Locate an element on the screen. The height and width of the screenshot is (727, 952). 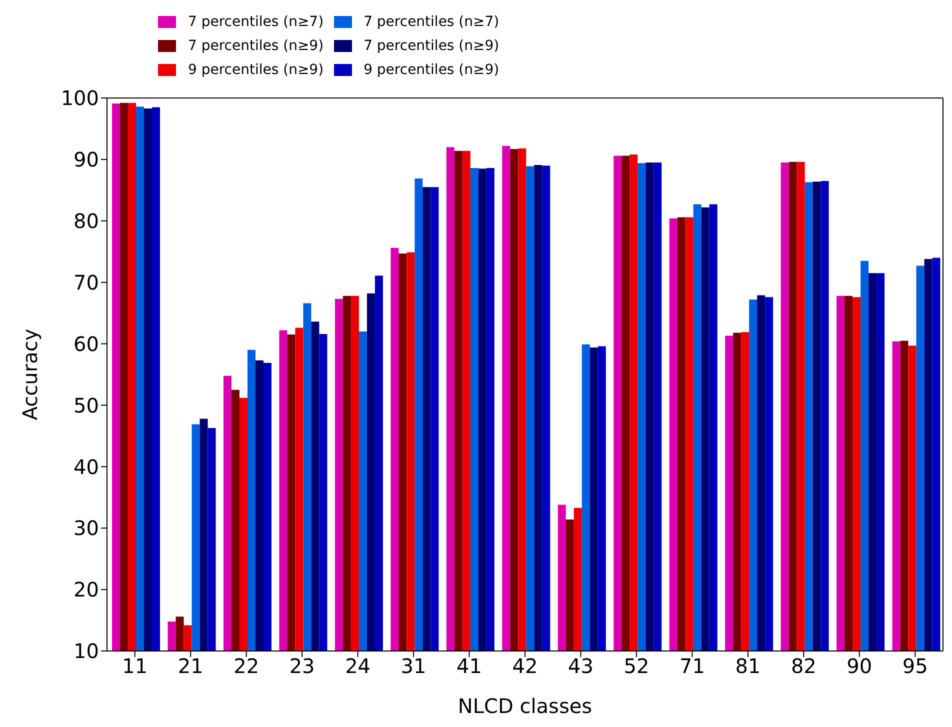
y-tick-label: 50 is located at coordinates (86, 405).